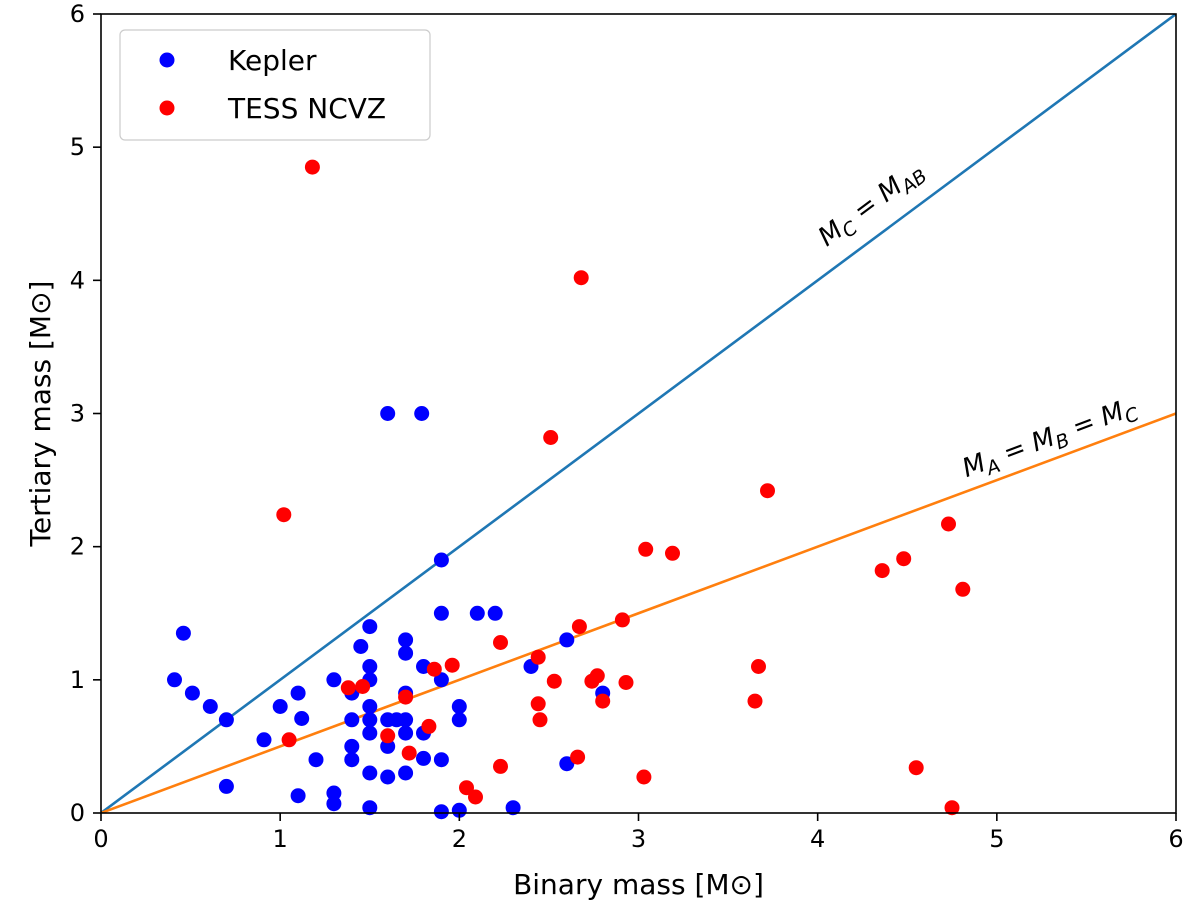 The width and height of the screenshot is (1200, 909). What do you see at coordinates (306, 108) in the screenshot?
I see `legend-label-2: TESS NCVZ` at bounding box center [306, 108].